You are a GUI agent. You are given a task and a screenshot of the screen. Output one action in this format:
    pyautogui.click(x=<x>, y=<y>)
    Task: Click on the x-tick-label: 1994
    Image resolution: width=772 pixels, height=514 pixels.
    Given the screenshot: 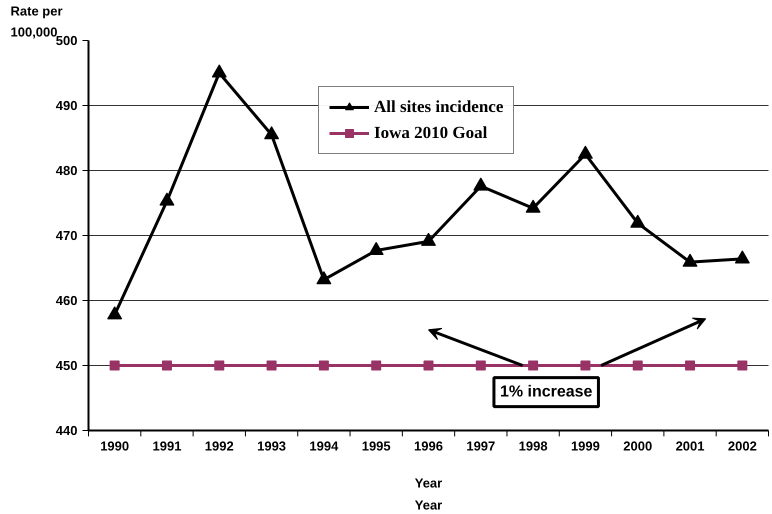 What is the action you would take?
    pyautogui.click(x=324, y=446)
    